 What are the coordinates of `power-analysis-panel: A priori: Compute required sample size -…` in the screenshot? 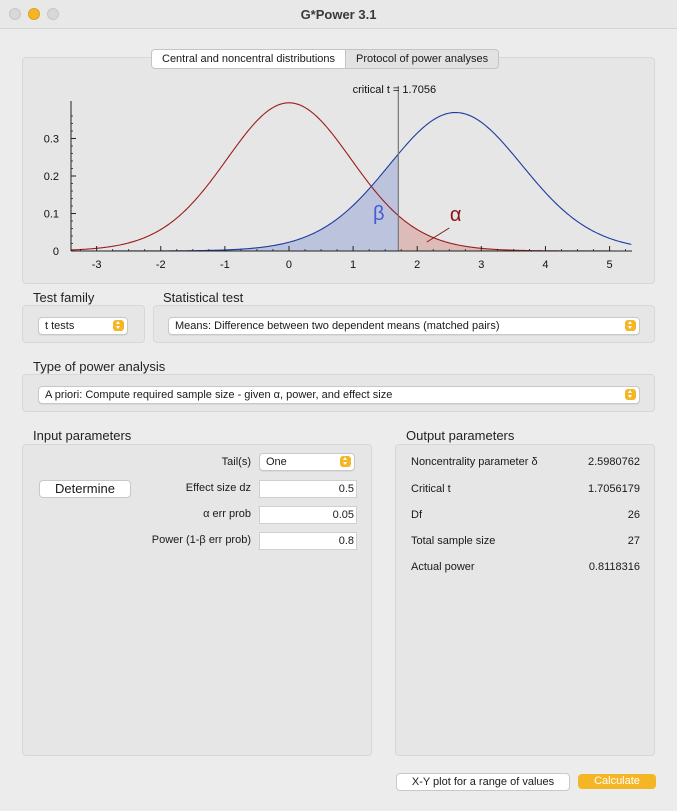 It's located at (338, 393).